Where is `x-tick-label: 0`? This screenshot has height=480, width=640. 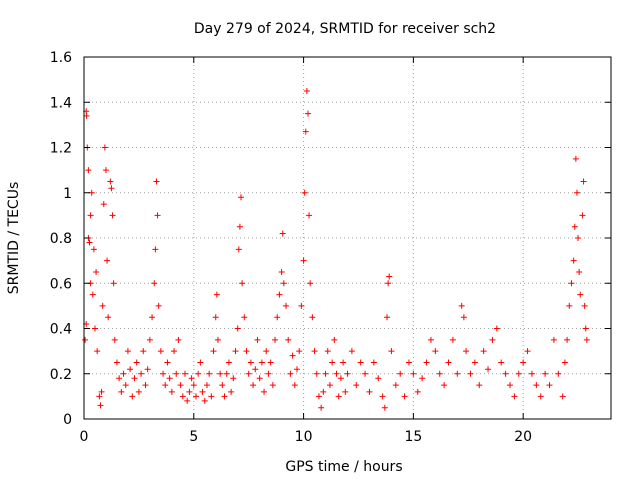
x-tick-label: 0 is located at coordinates (84, 437).